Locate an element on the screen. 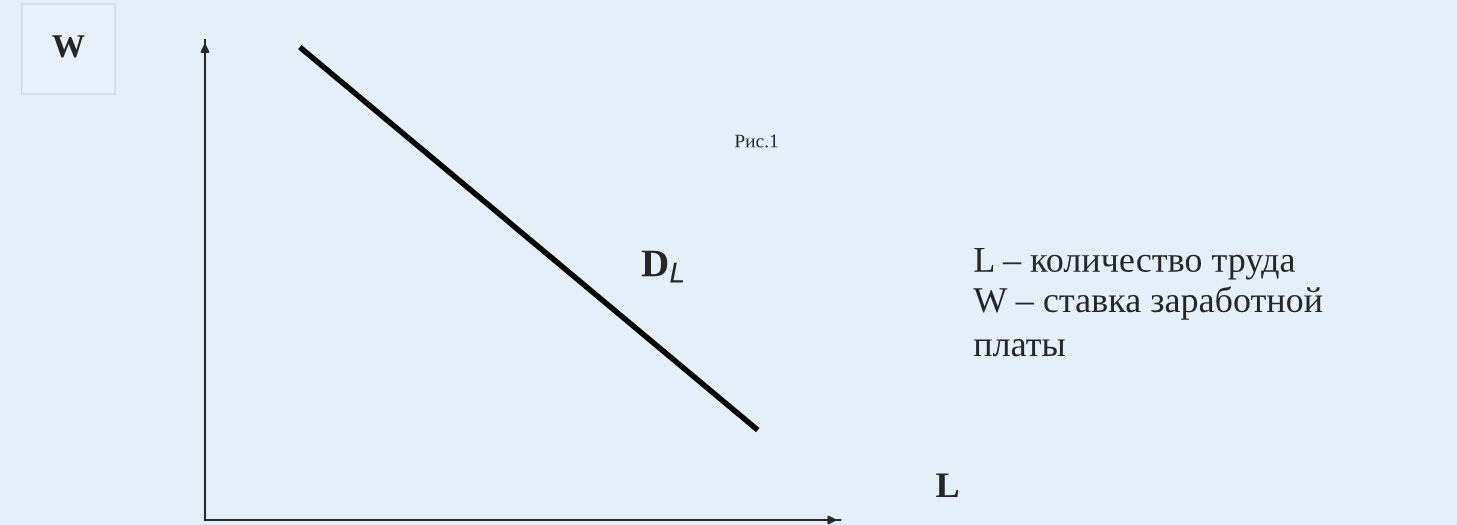 Image resolution: width=1457 pixels, height=525 pixels. y-axis-title: W is located at coordinates (68, 46).